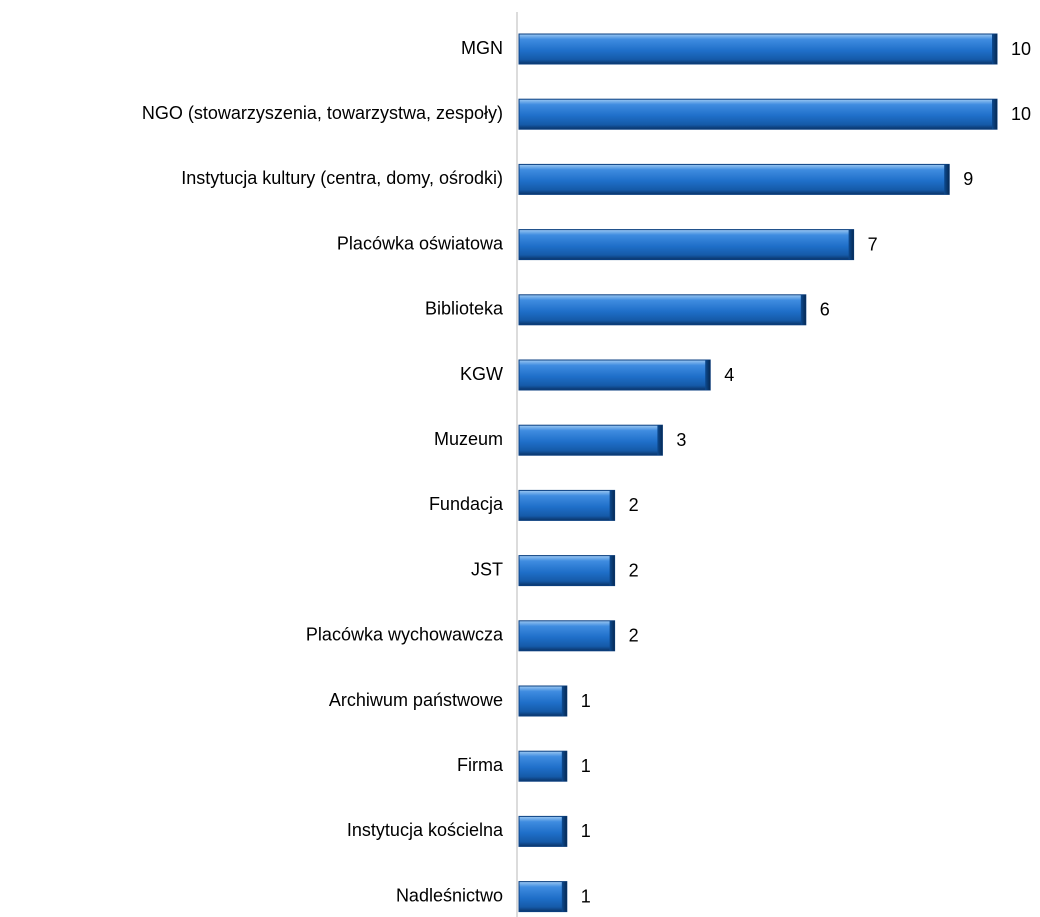  What do you see at coordinates (468, 439) in the screenshot?
I see `category-label: Muzeum` at bounding box center [468, 439].